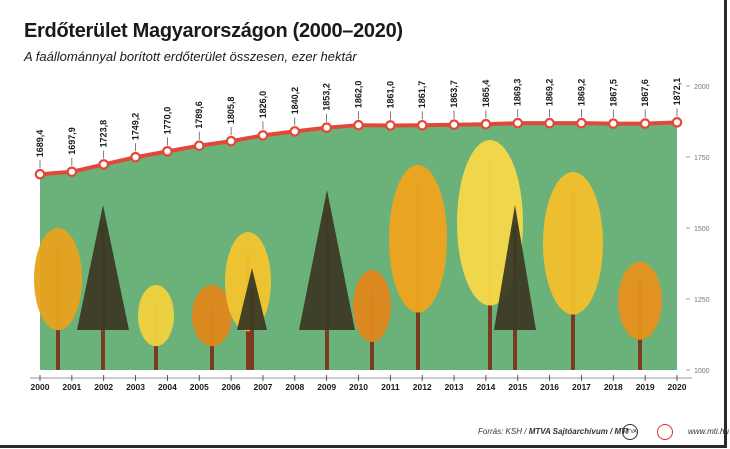  Describe the element at coordinates (40, 387) in the screenshot. I see `x-tick-label: 2000` at that location.